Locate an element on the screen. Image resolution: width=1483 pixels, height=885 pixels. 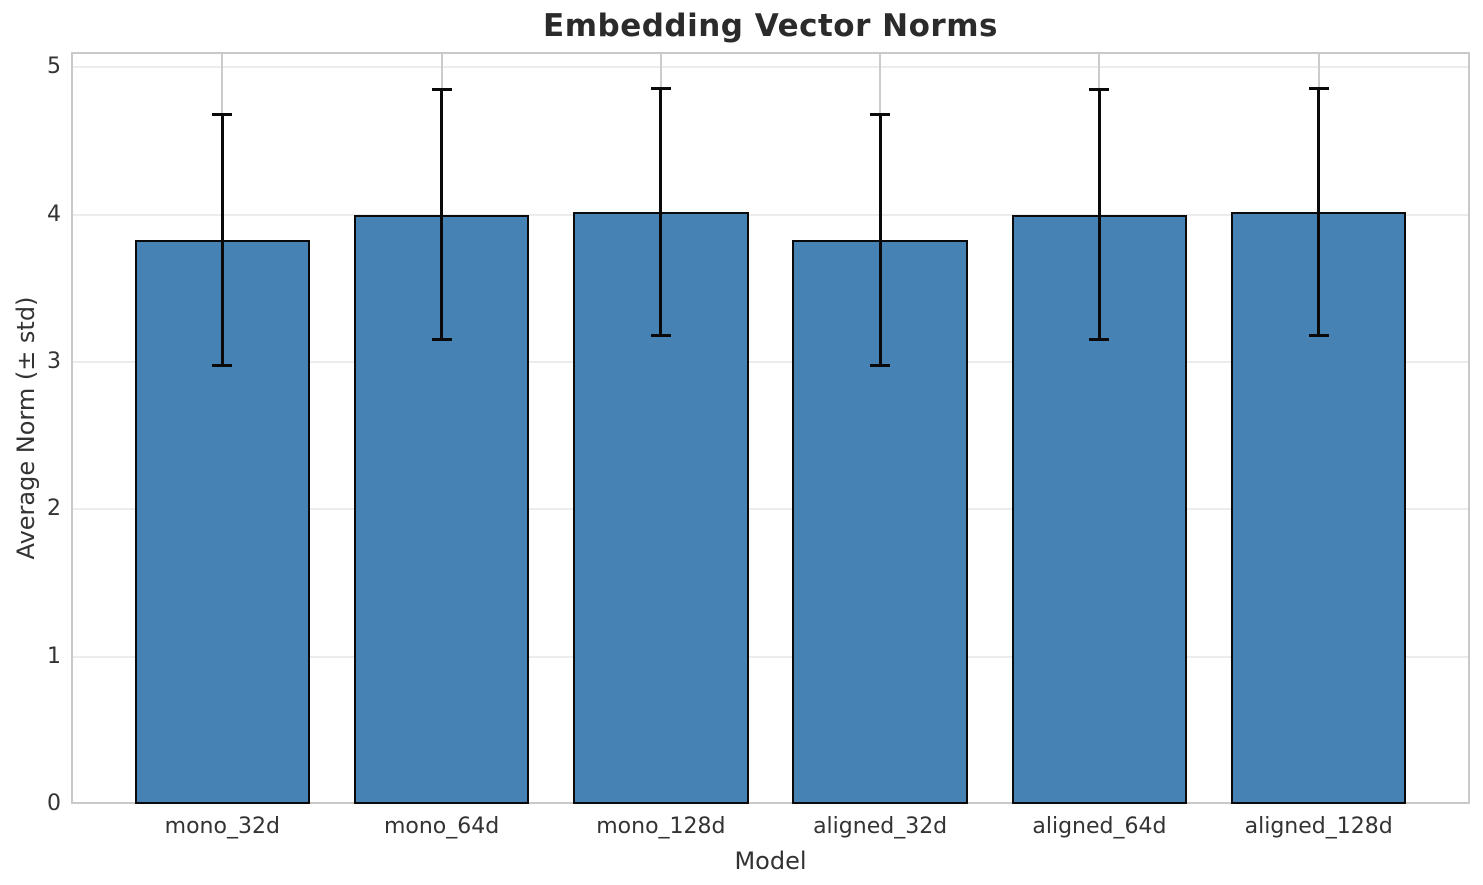
y-tick-label: 3 is located at coordinates (54, 362).